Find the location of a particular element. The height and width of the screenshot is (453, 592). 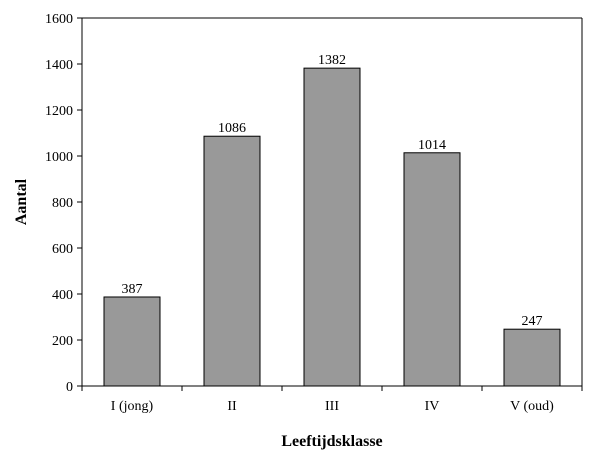

x-category-label: III is located at coordinates (332, 406).